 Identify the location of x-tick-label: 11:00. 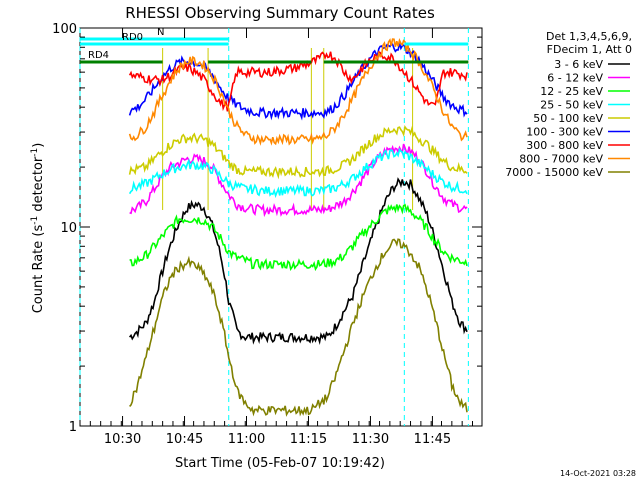
(246, 439).